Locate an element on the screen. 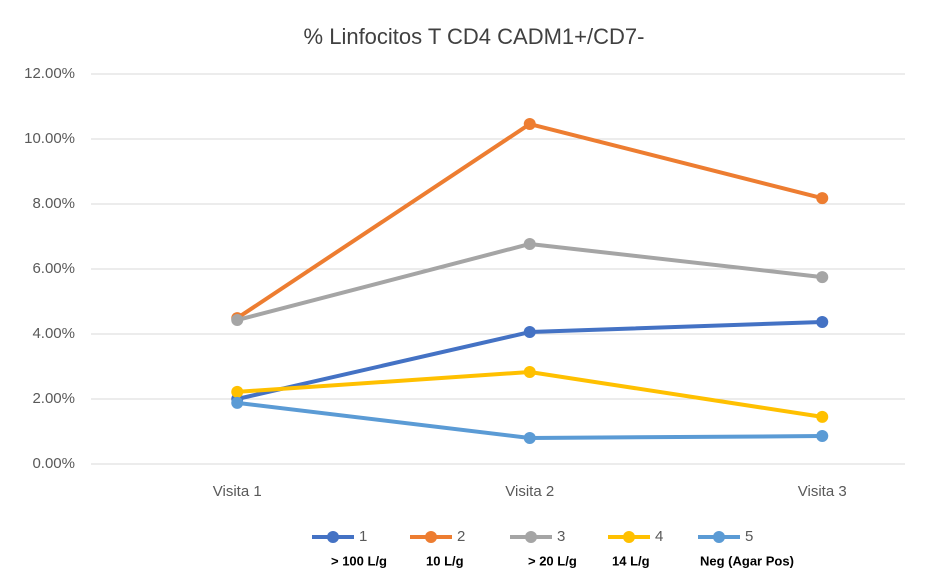  legend-note: 14 L/g is located at coordinates (631, 560).